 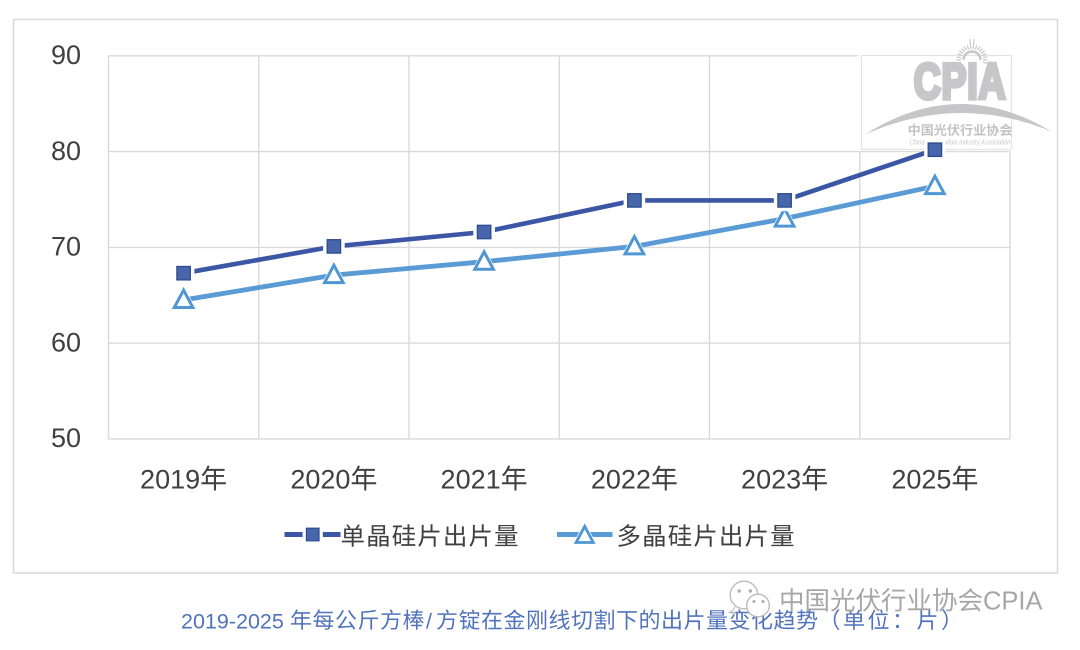 What do you see at coordinates (471, 479) in the screenshot?
I see `svg-text: 2021` at bounding box center [471, 479].